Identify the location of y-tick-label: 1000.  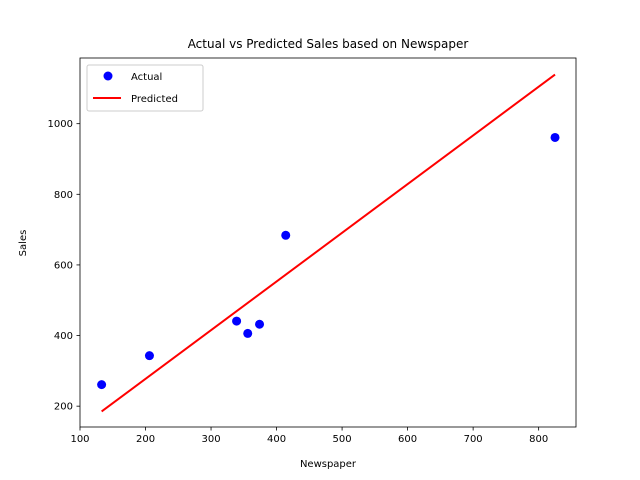
(60, 124).